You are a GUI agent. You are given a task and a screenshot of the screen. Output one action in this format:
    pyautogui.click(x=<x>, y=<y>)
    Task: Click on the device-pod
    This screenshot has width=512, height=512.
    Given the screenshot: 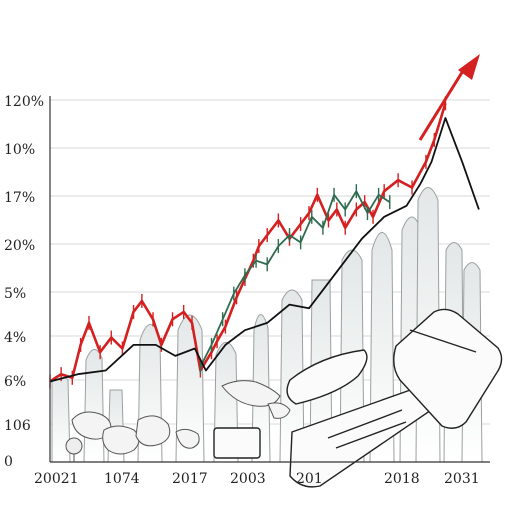 What is the action you would take?
    pyautogui.click(x=327, y=377)
    